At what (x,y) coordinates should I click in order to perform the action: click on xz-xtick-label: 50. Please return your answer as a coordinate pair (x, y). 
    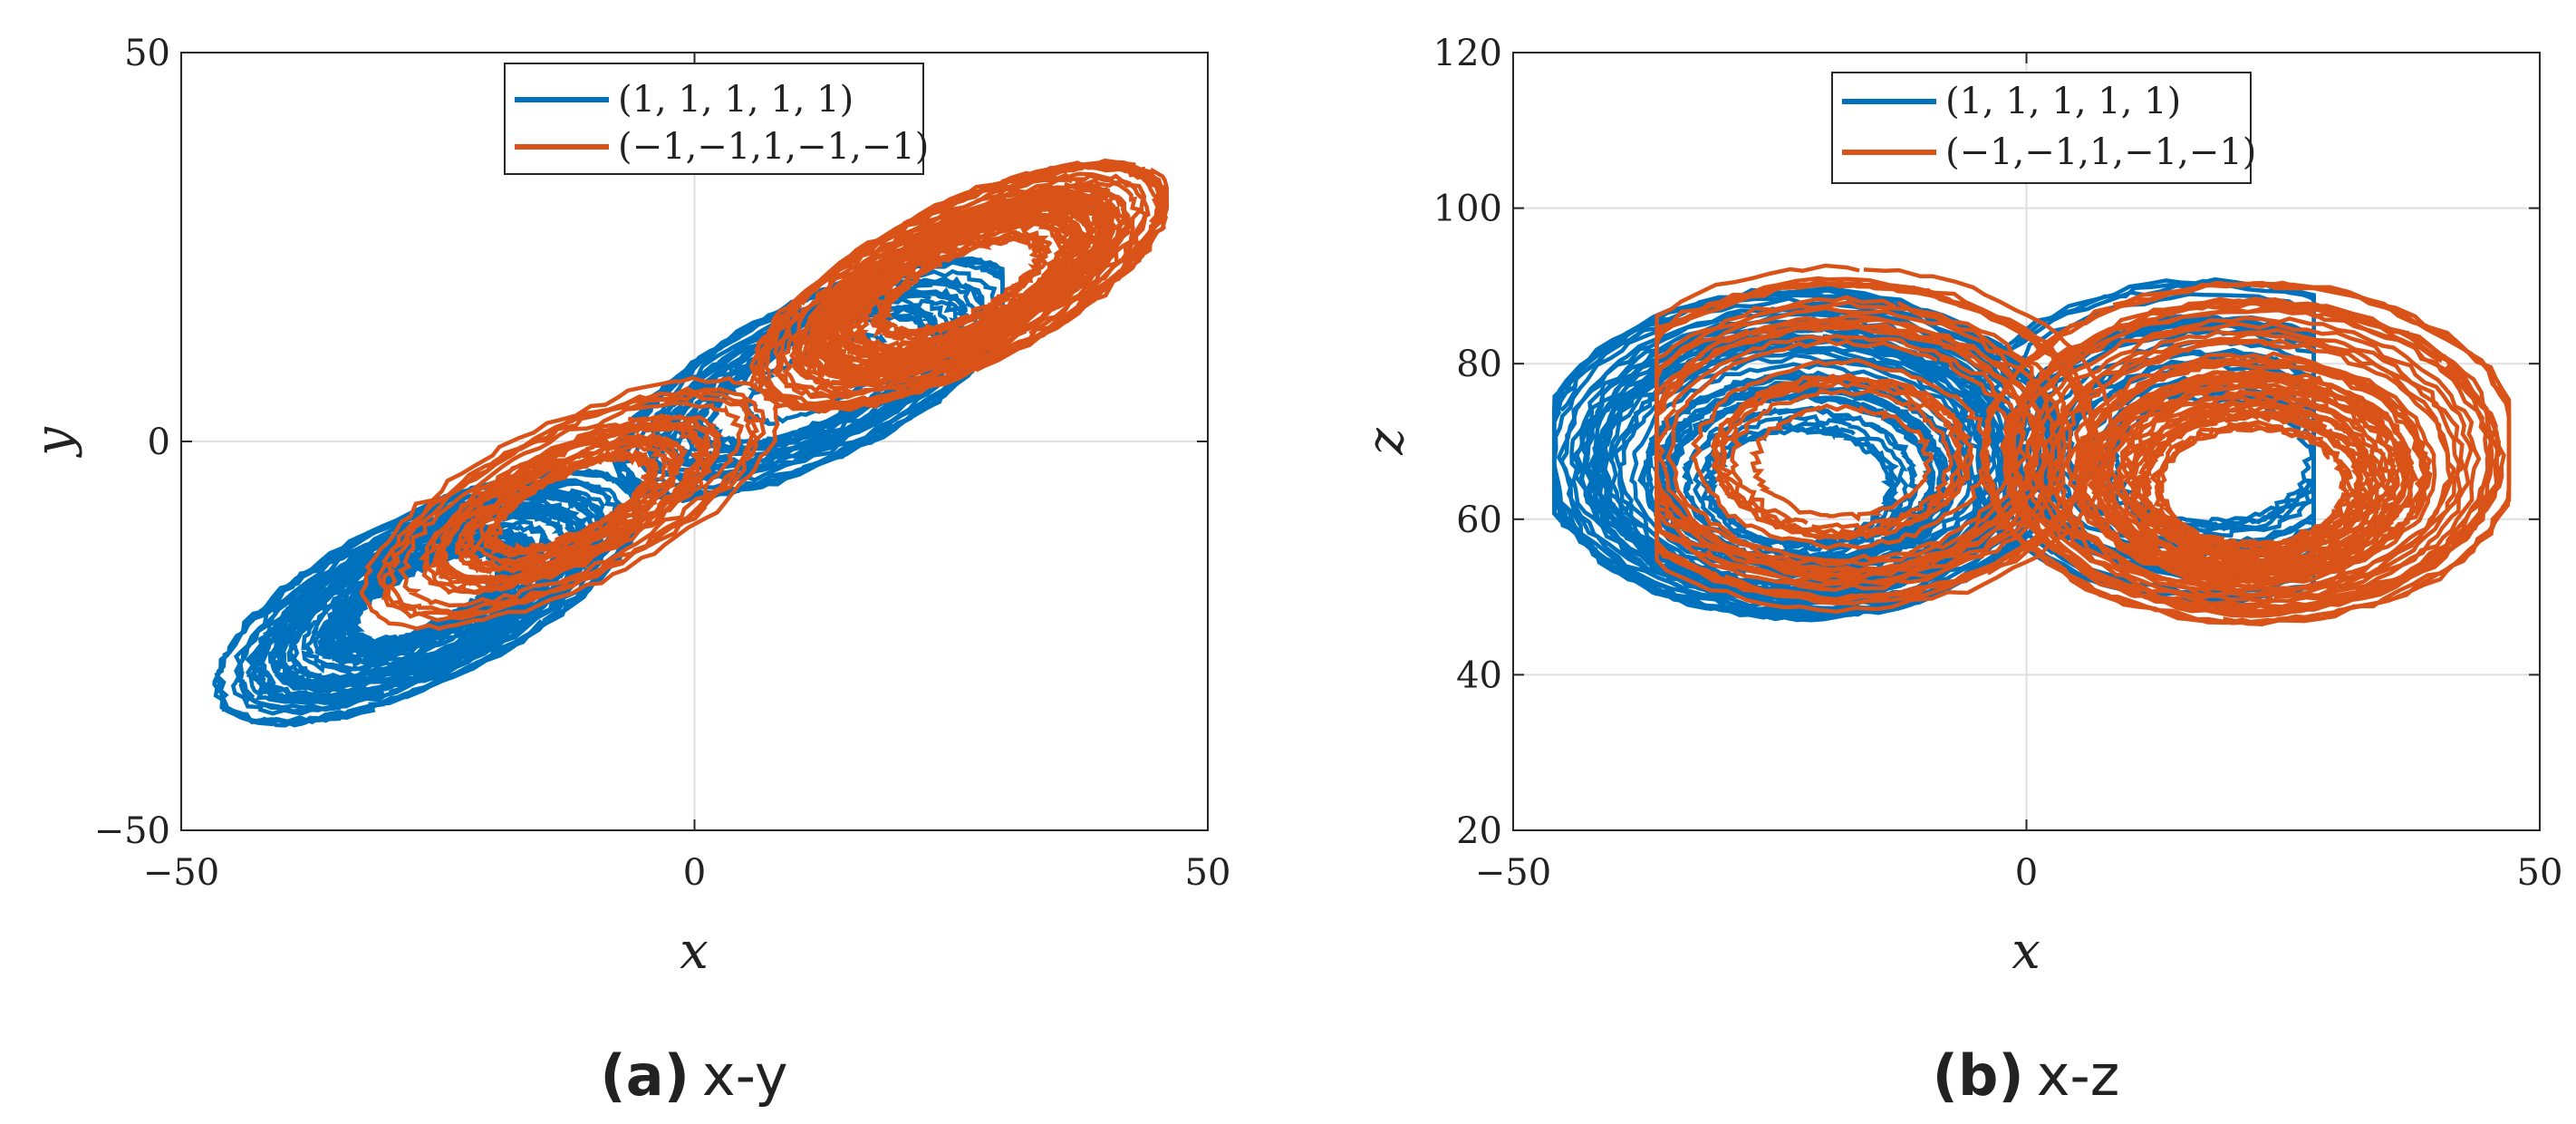
    Looking at the image, I should click on (2540, 873).